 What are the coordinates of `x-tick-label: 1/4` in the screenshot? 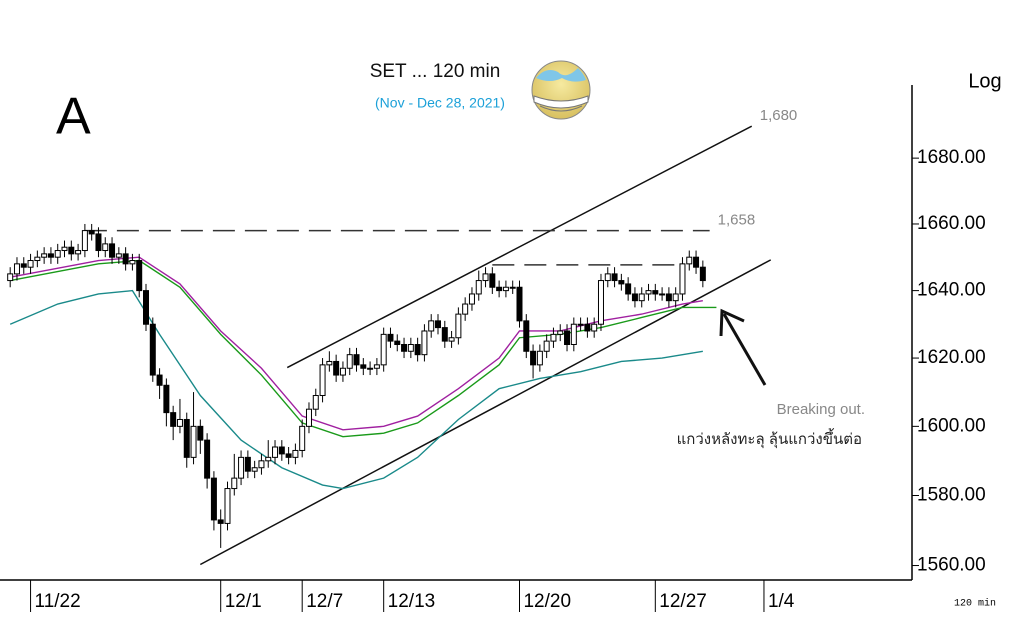 It's located at (781, 601).